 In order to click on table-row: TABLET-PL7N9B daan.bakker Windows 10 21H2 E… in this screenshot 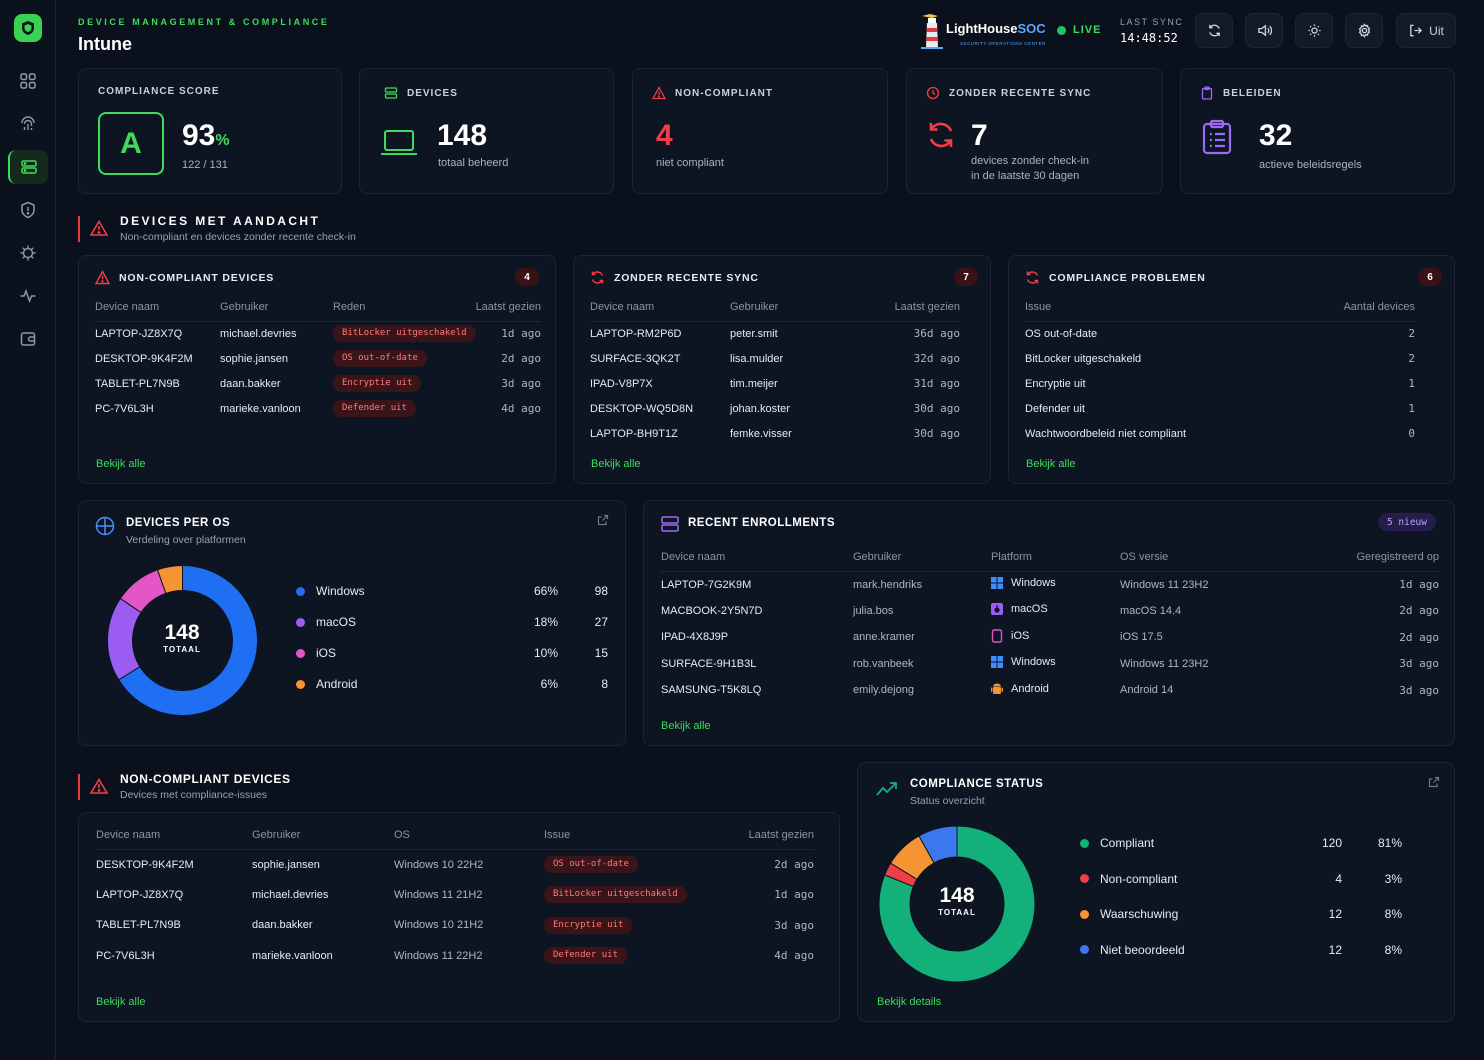, I will do `click(455, 925)`.